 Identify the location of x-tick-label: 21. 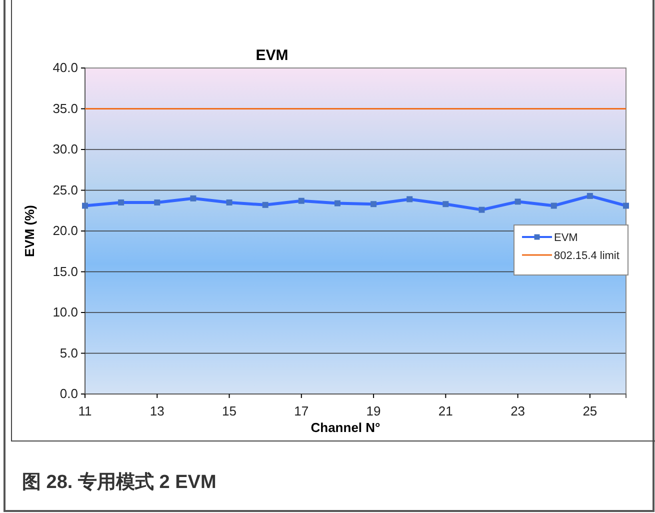
(445, 410).